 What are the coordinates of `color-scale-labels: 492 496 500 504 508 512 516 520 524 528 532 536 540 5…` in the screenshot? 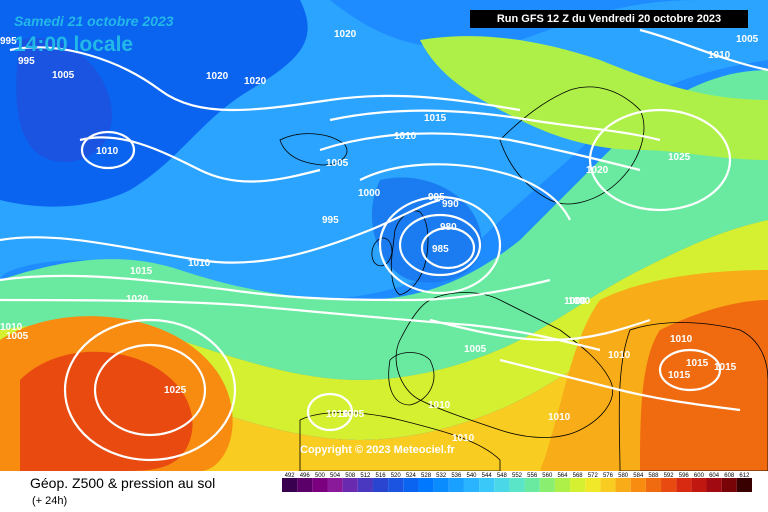 It's located at (517, 478).